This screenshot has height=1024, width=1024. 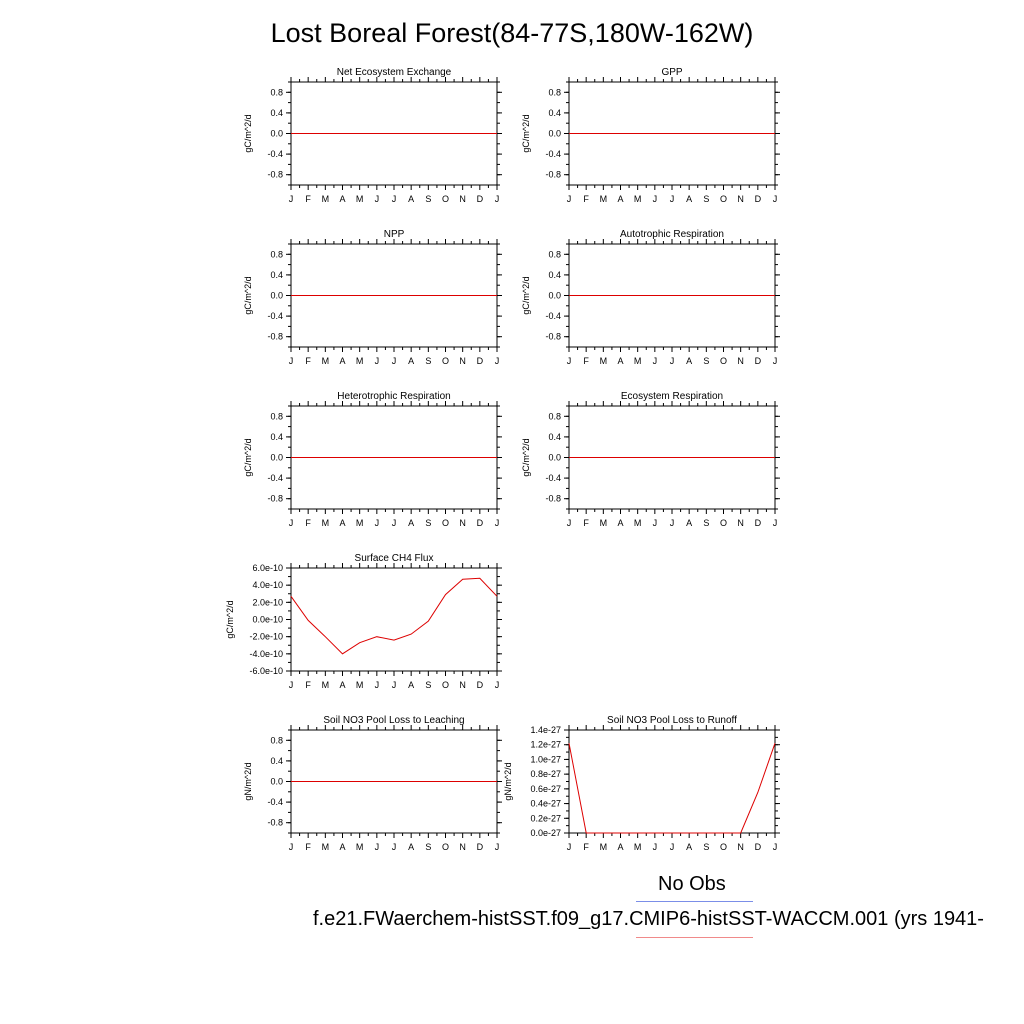 I want to click on page-title: Lost Boreal Forest(84-77S,180W-162W), so click(x=512, y=33).